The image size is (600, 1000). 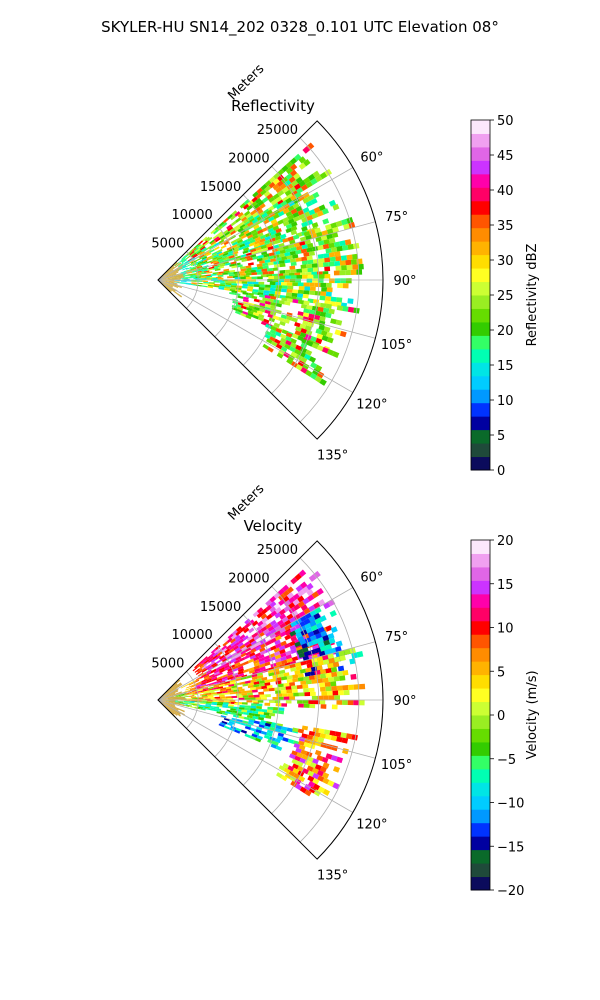 I want to click on colorbar-tick-label: 10, so click(x=505, y=401).